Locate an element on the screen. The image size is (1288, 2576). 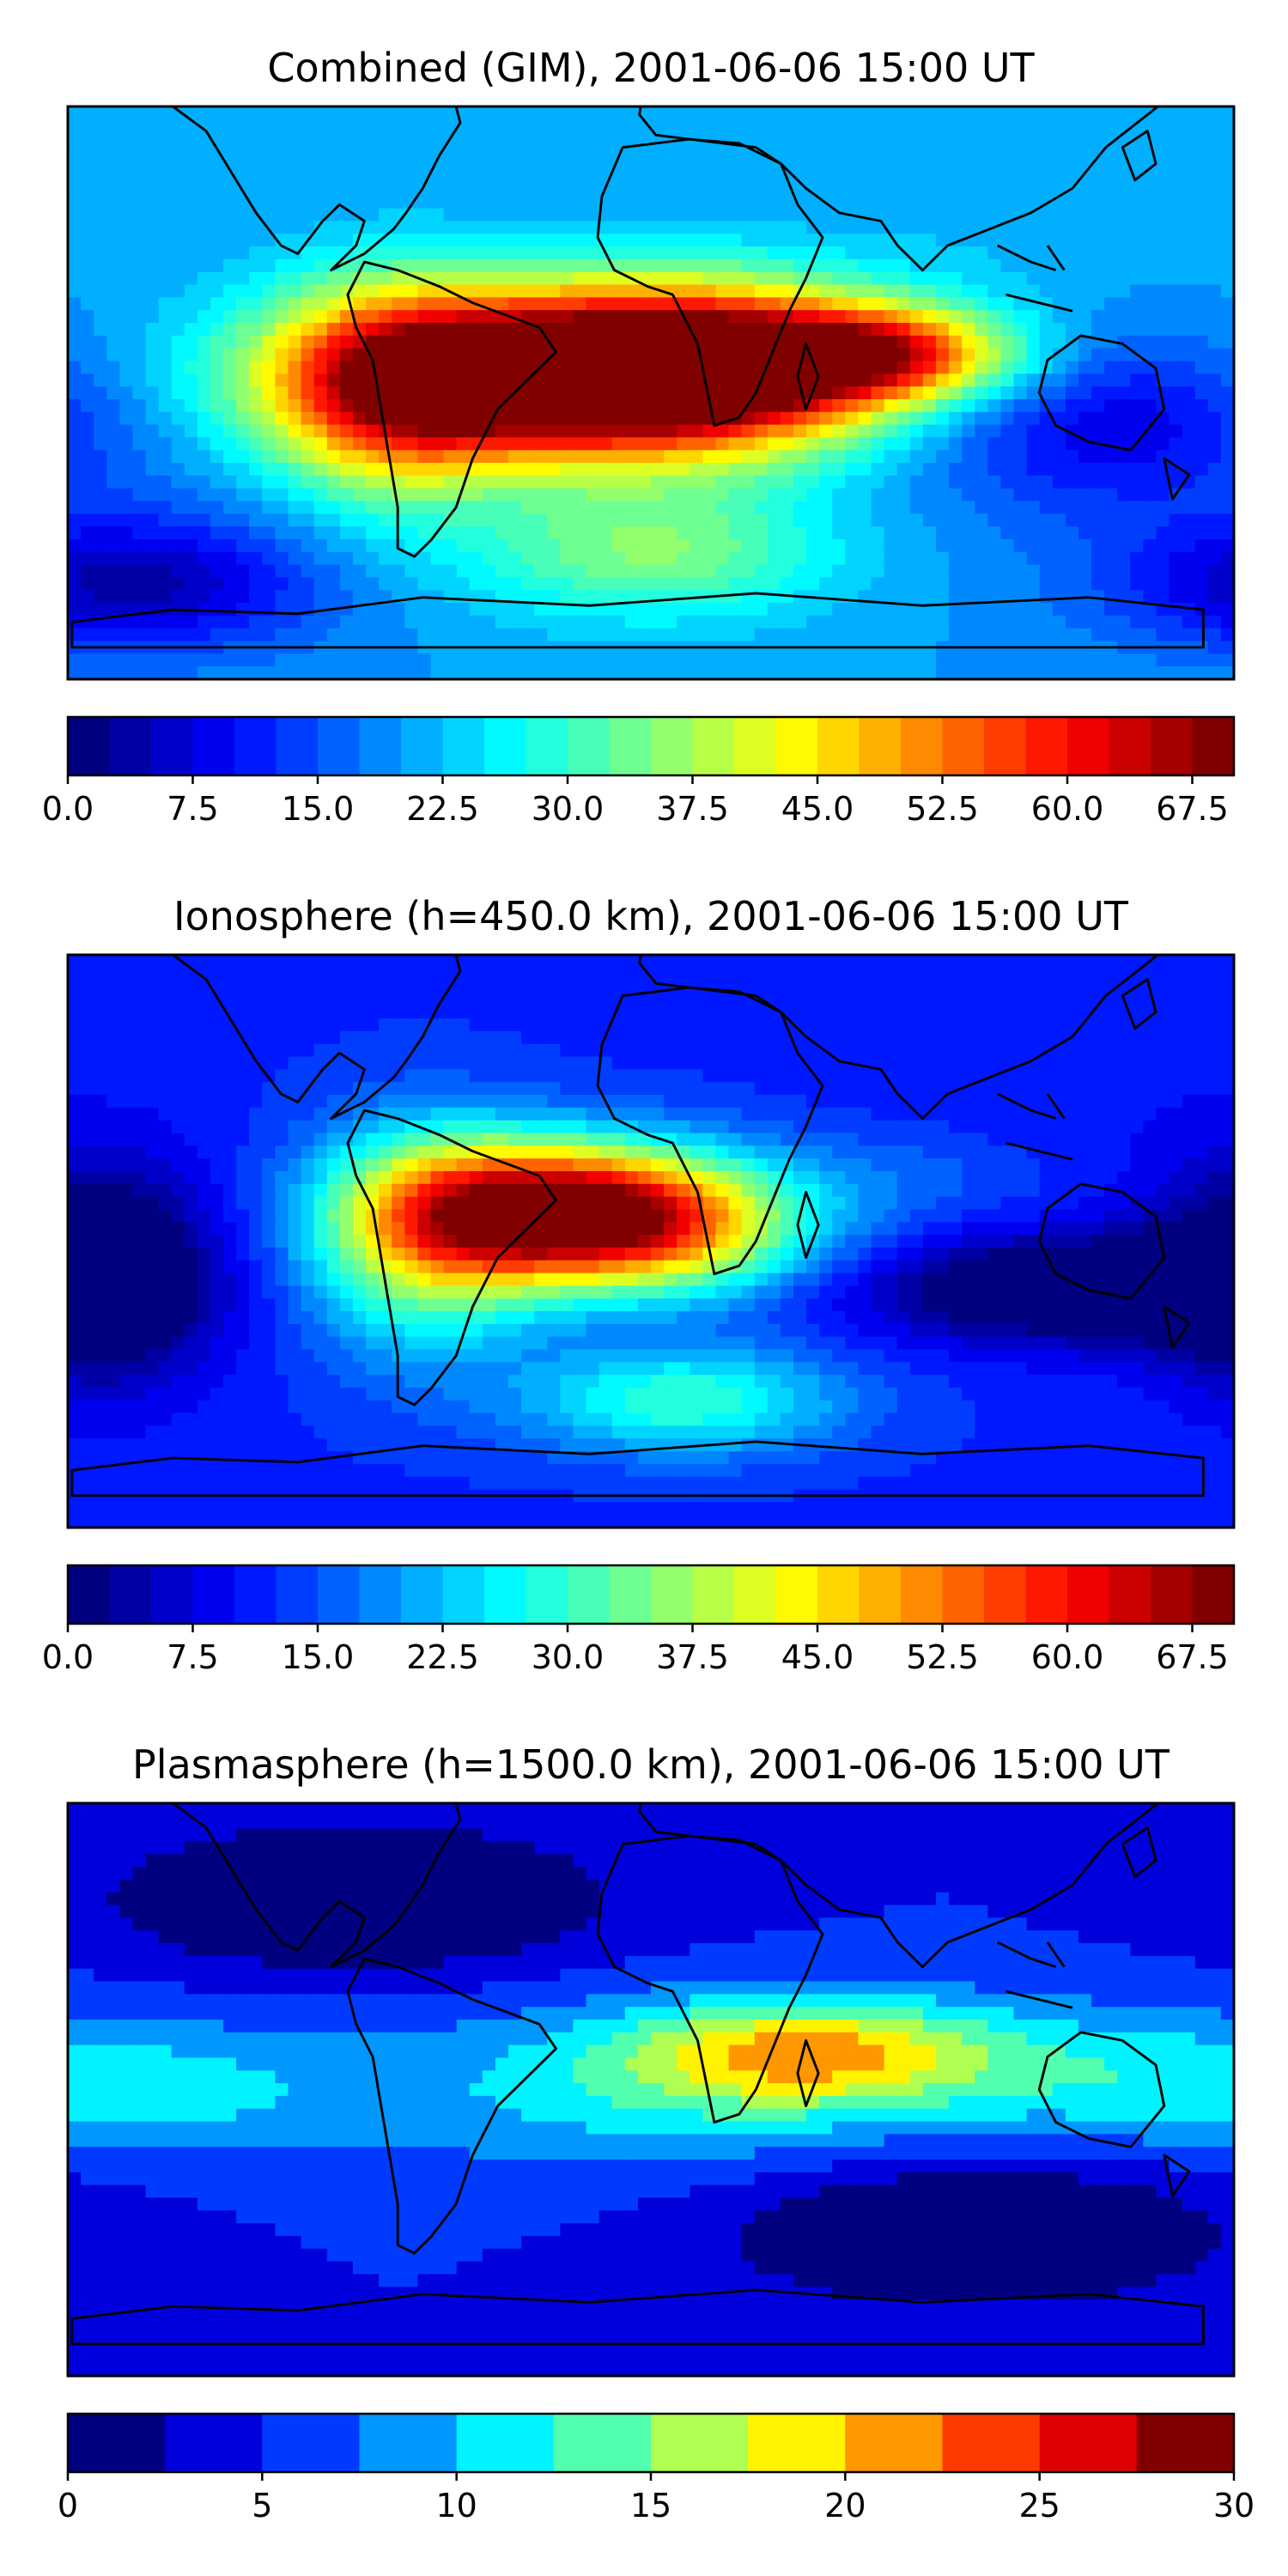
colorbar-tick-label: 45.0 is located at coordinates (817, 809).